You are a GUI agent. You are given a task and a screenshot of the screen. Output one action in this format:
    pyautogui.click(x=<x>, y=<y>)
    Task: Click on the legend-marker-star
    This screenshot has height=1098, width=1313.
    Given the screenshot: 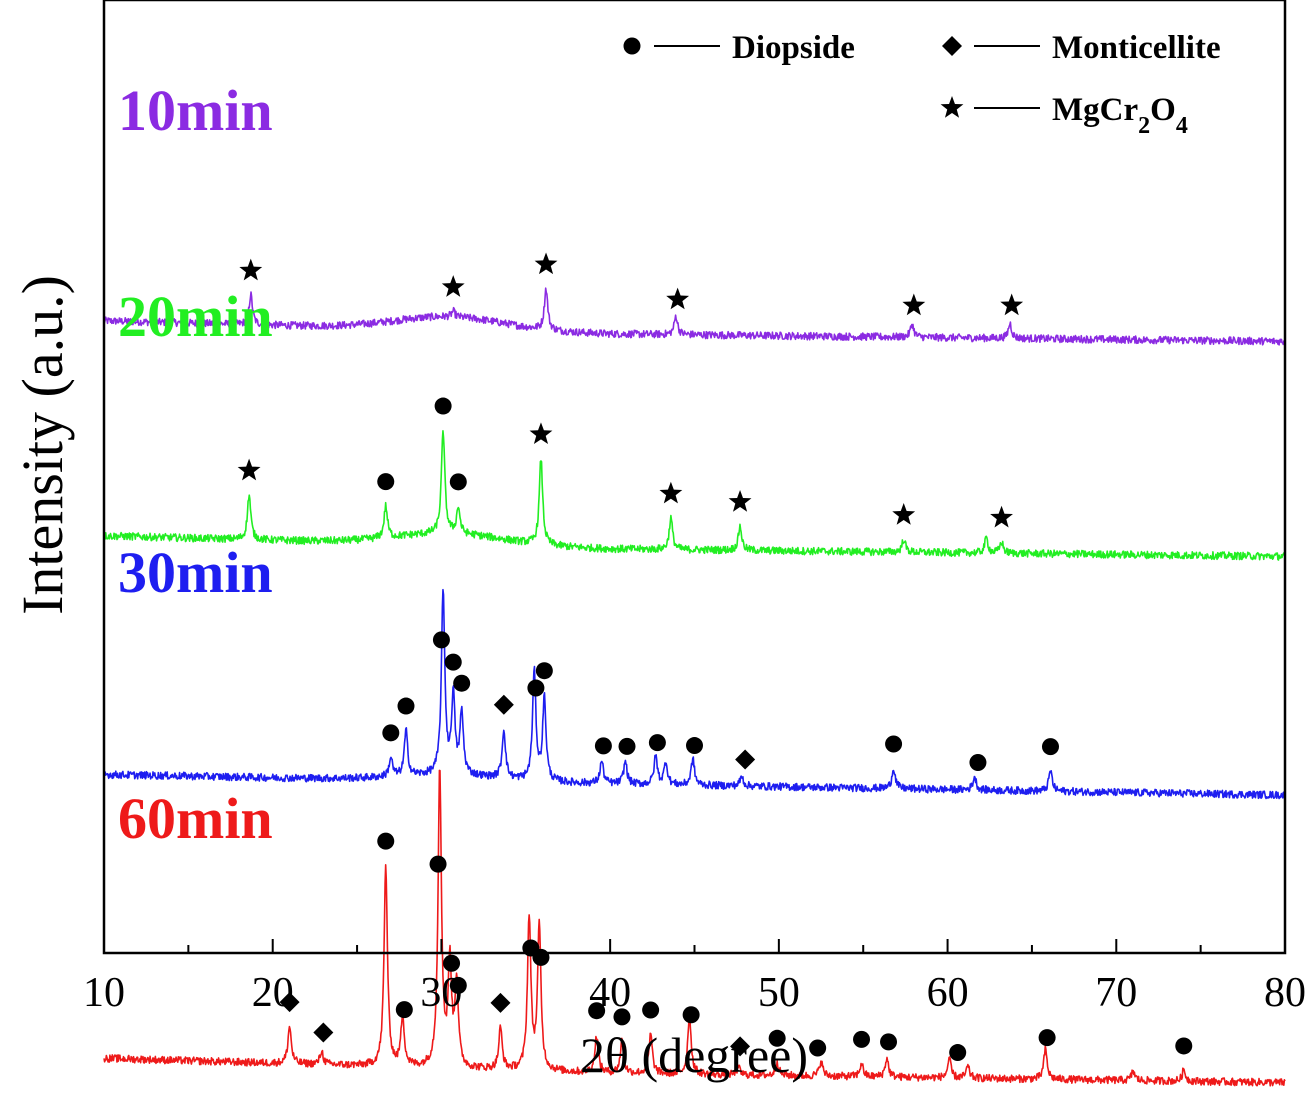 What is the action you would take?
    pyautogui.click(x=952, y=107)
    